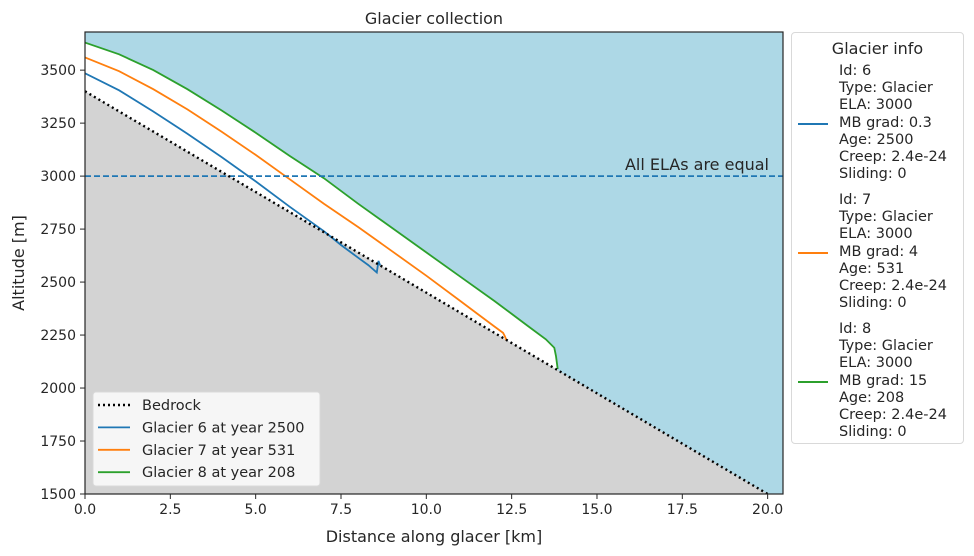 The height and width of the screenshot is (556, 974). I want to click on y-tick-label: 2000, so click(58, 389).